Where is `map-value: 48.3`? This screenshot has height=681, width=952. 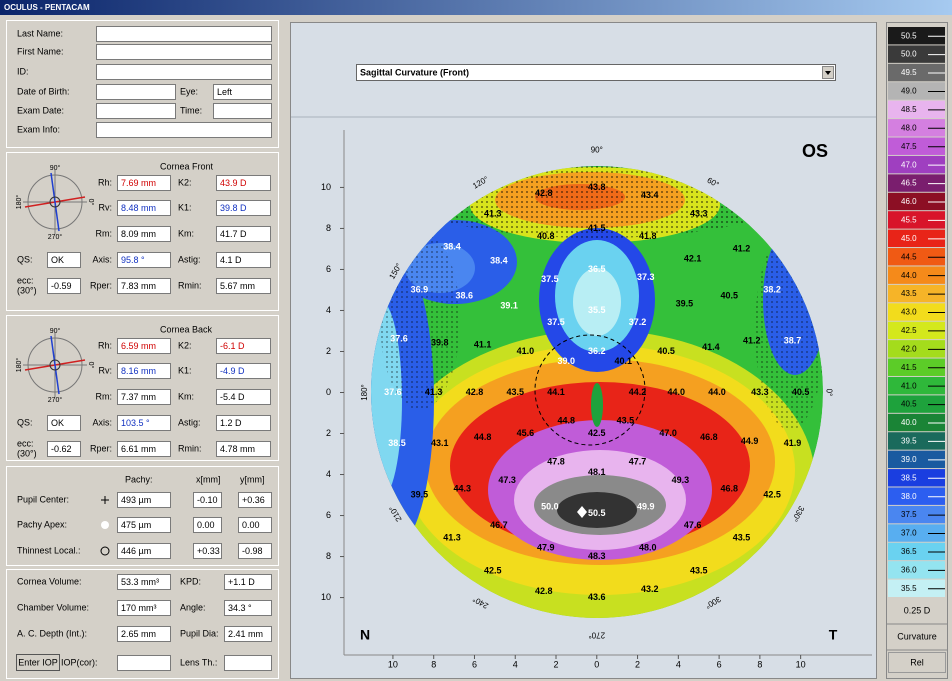
map-value: 48.3 is located at coordinates (597, 556).